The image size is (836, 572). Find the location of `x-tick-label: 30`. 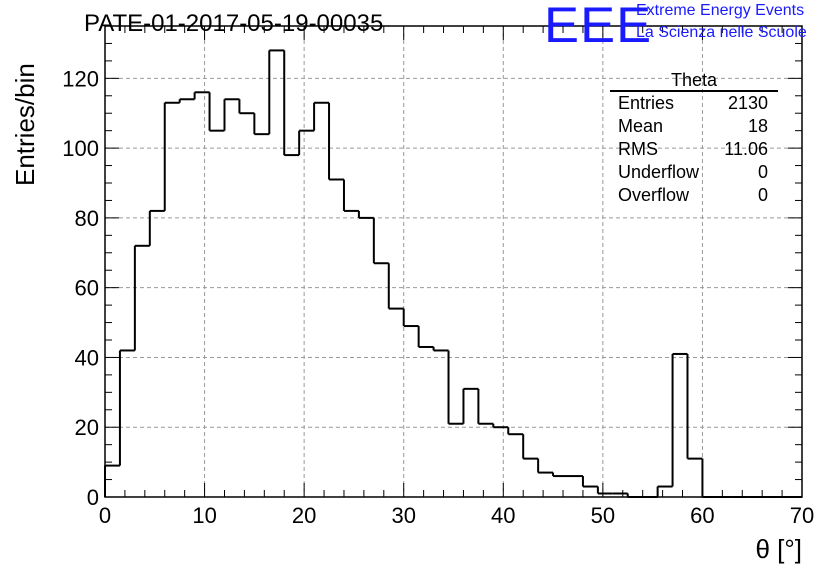

x-tick-label: 30 is located at coordinates (403, 515).